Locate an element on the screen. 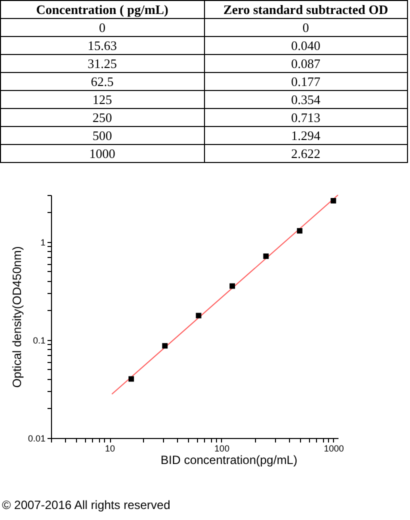 This screenshot has height=520, width=410. text: 31.25 is located at coordinates (102, 63).